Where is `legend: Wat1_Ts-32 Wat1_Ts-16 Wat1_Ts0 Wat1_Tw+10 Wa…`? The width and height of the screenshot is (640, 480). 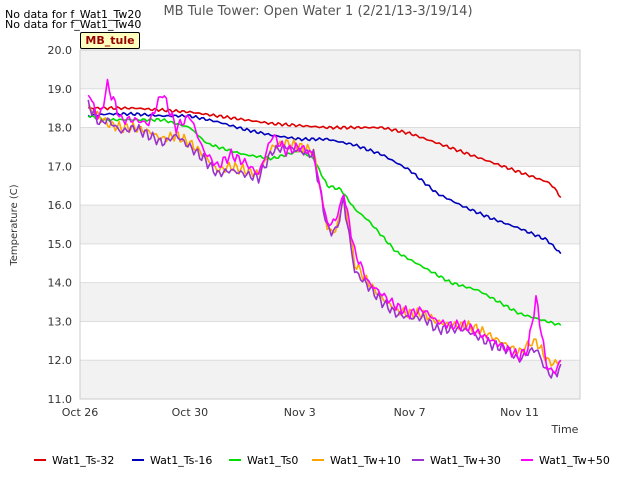
legend: Wat1_Ts-32 Wat1_Ts-16 Wat1_Ts0 Wat1_Tw+10 Wa… is located at coordinates (320, 461).